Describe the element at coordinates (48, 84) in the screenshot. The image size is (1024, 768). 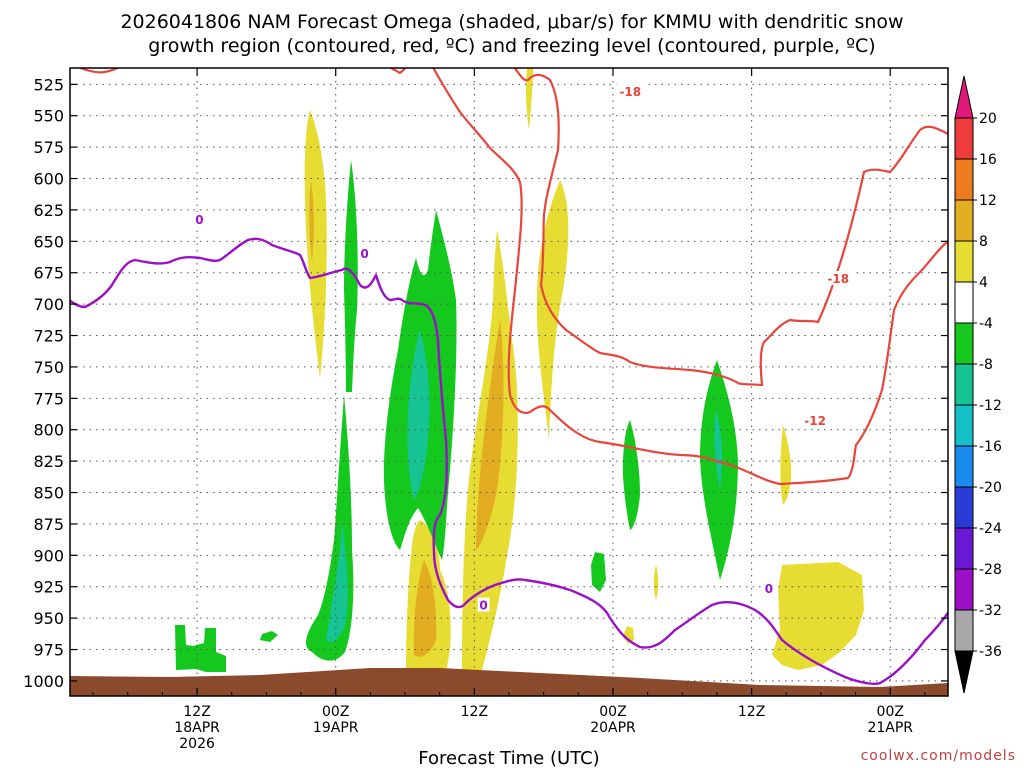
I see `y-tick-label: 525` at that location.